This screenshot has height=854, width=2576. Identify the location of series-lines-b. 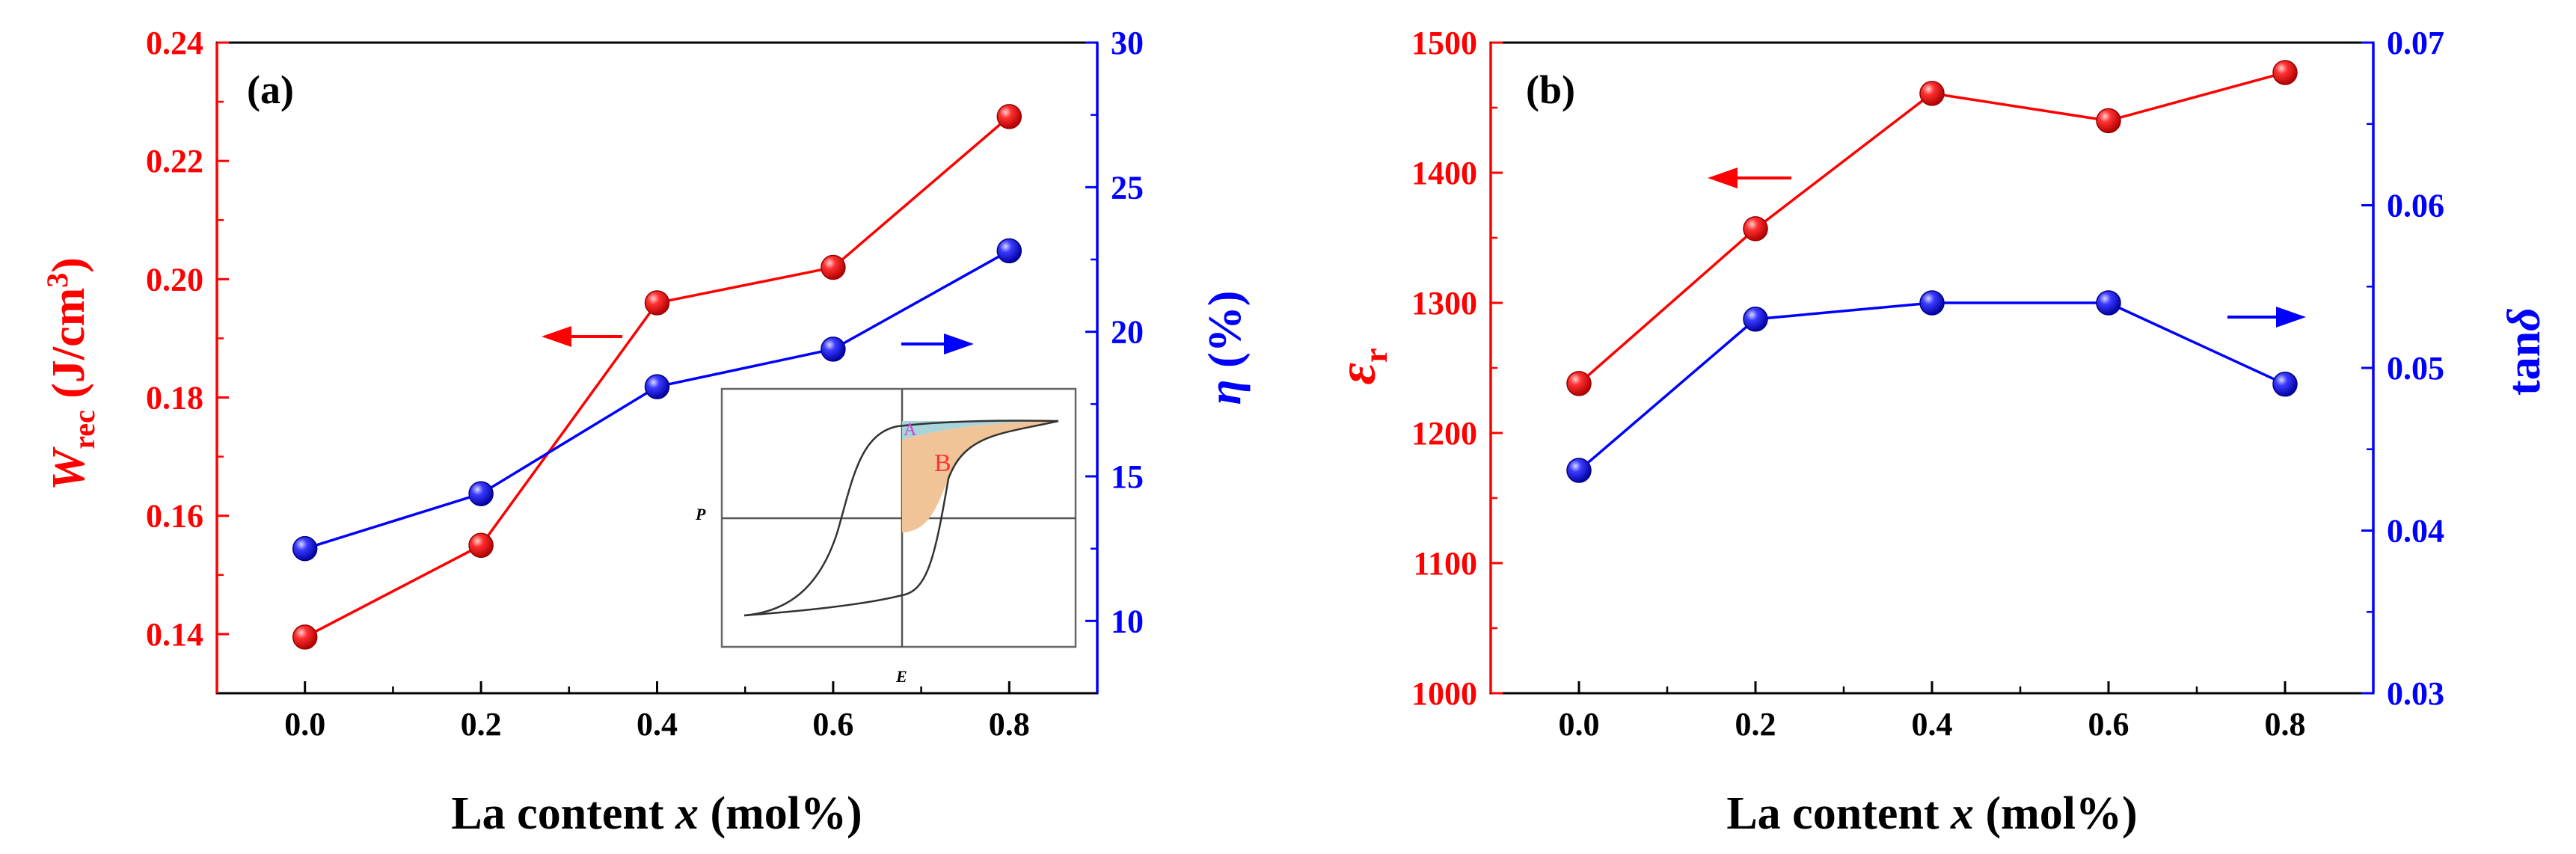
(1931, 271).